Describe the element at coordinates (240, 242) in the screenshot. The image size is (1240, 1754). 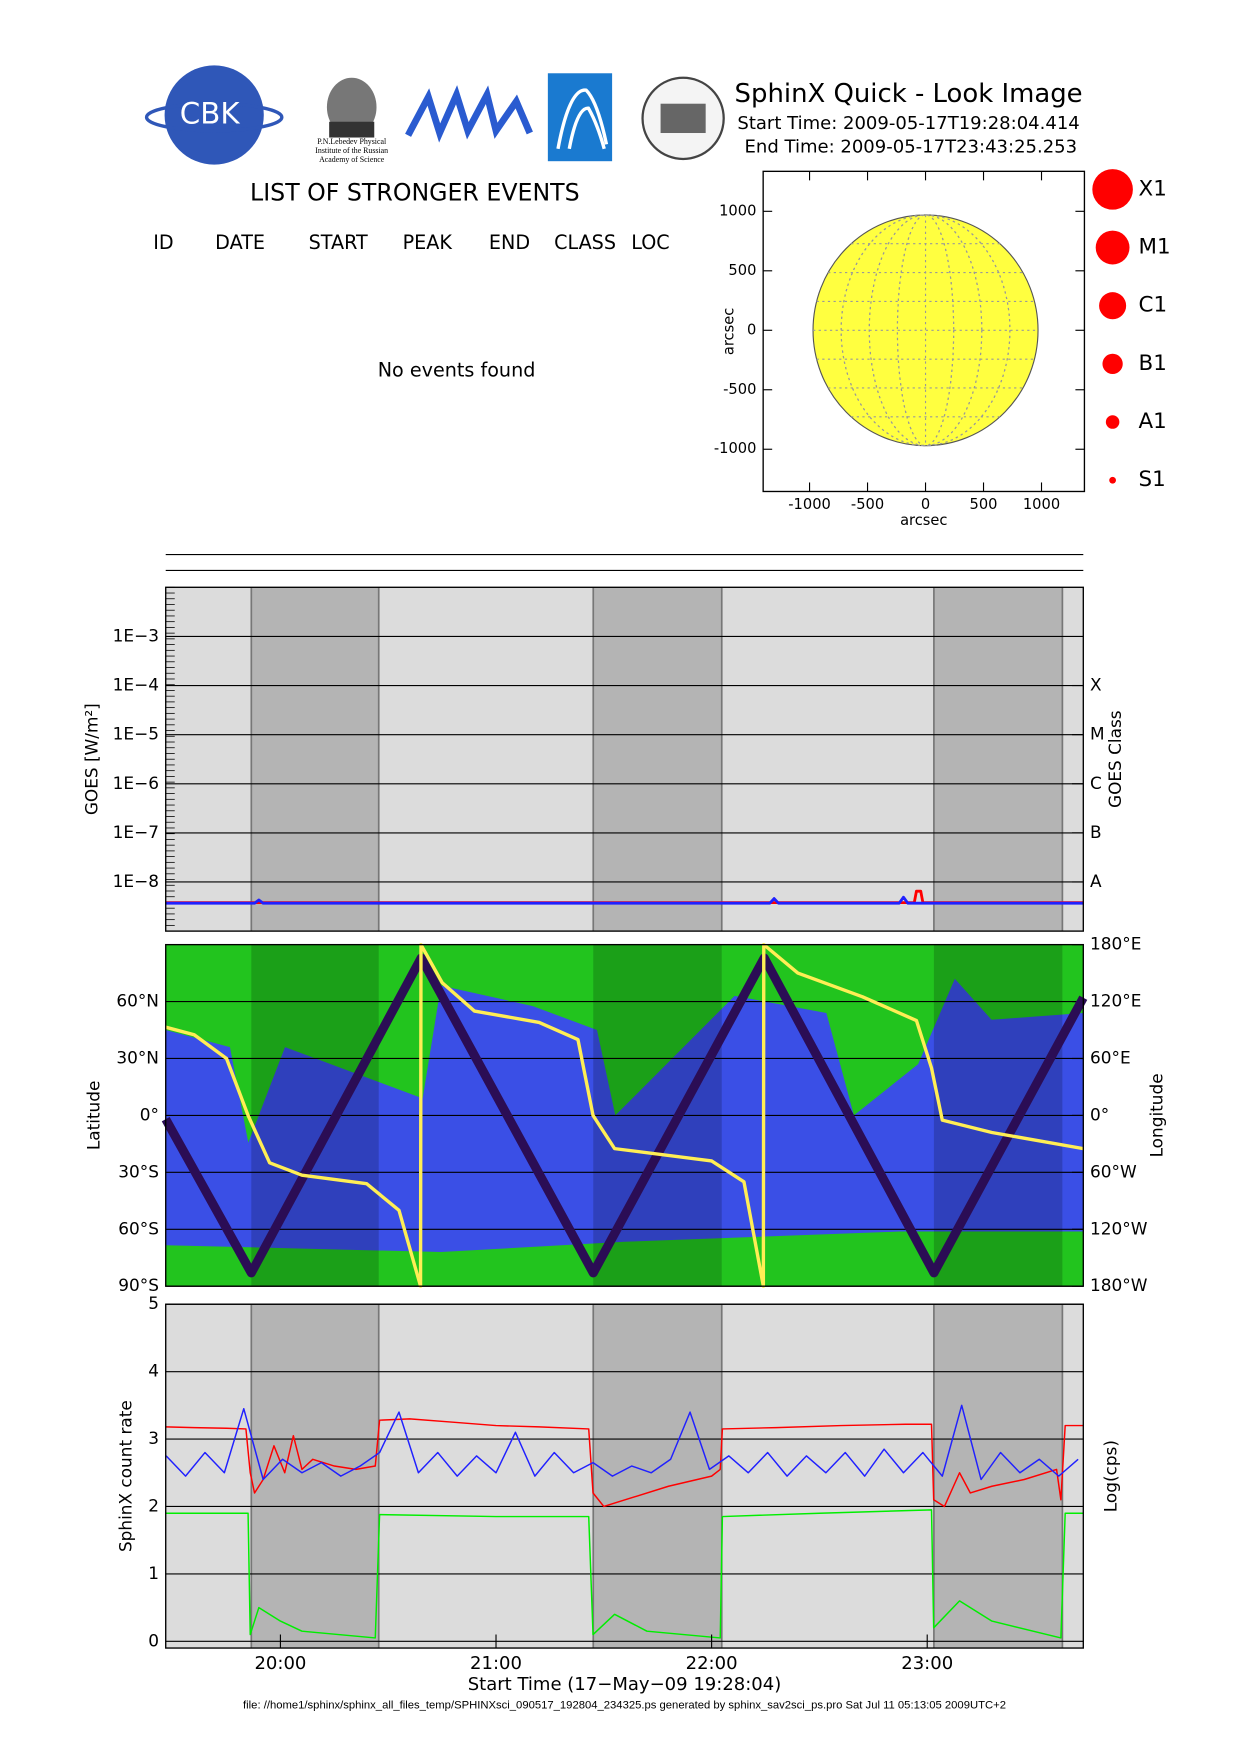
I see `events-column: DATE` at that location.